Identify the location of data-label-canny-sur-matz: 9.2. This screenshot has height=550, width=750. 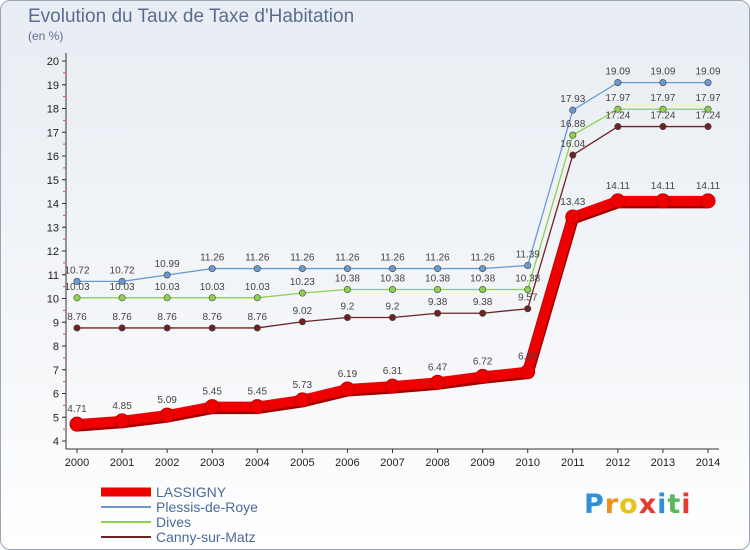
(347, 307).